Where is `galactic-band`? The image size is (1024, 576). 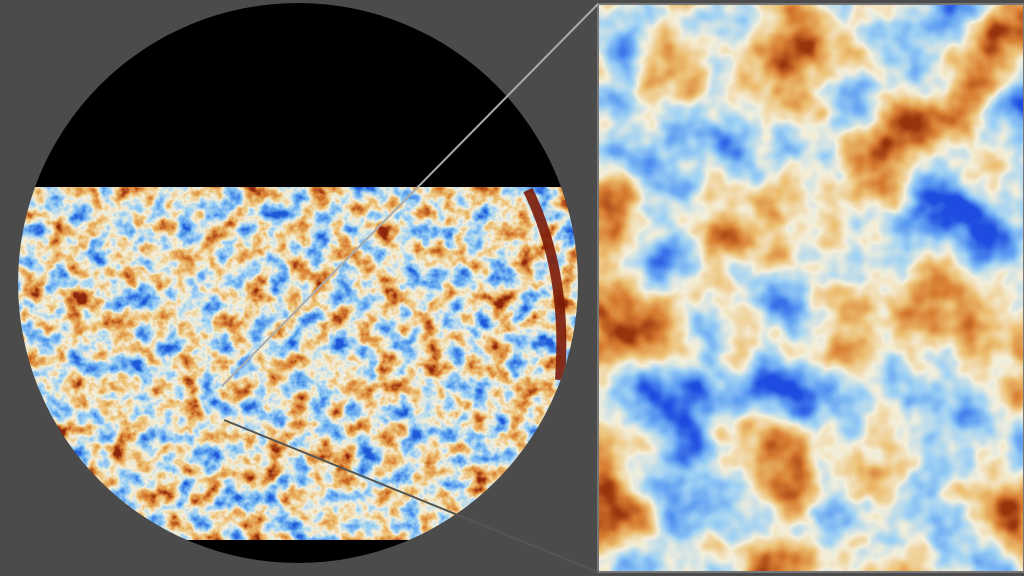
galactic-band is located at coordinates (545, 284).